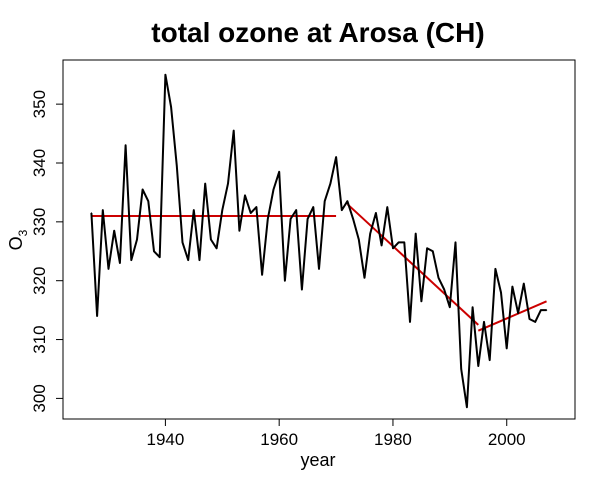 The image size is (600, 480). I want to click on y-tick-label: 320, so click(39, 281).